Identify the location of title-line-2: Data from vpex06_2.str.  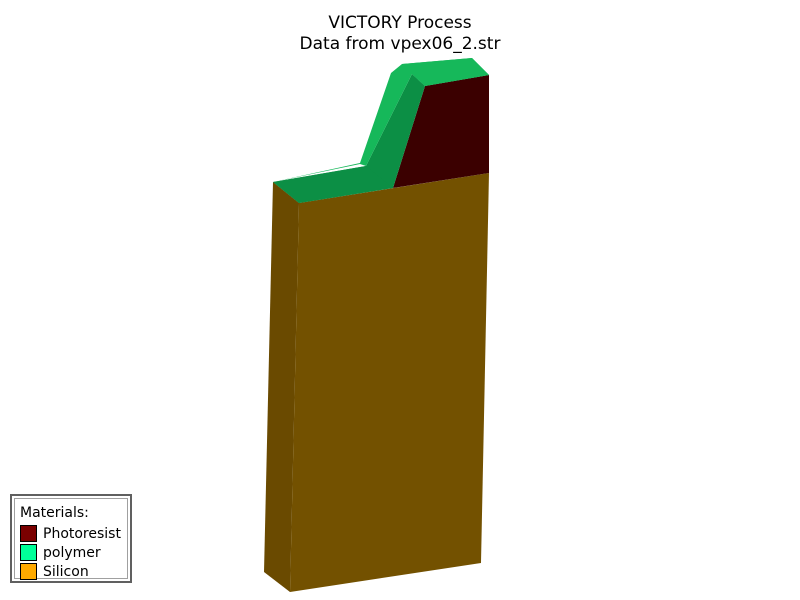
(400, 44).